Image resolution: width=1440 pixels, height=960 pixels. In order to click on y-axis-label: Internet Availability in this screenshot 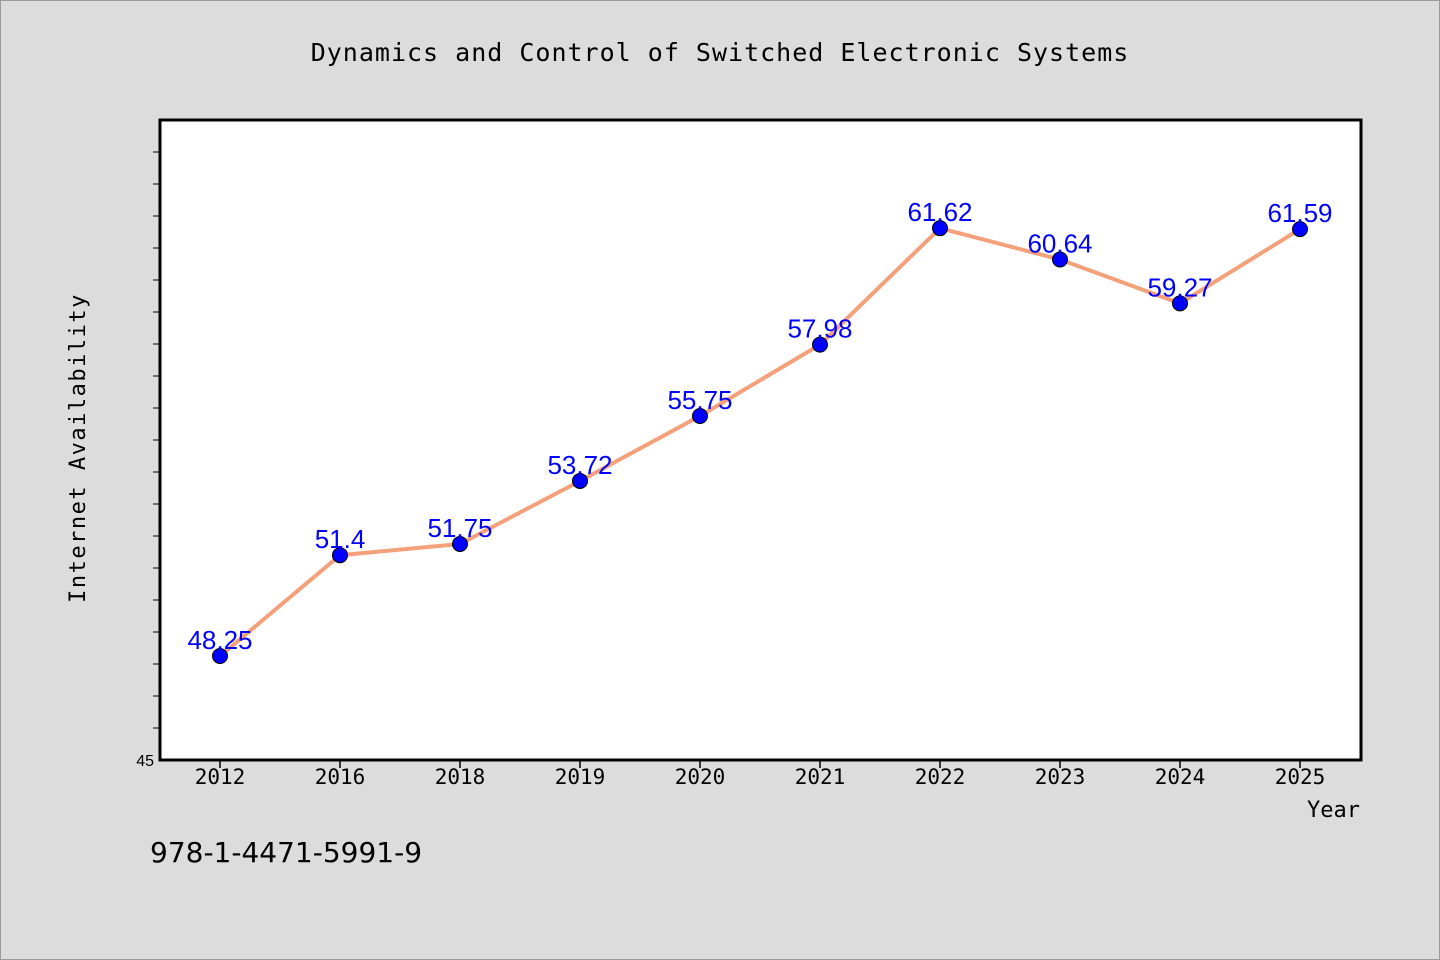, I will do `click(78, 448)`.